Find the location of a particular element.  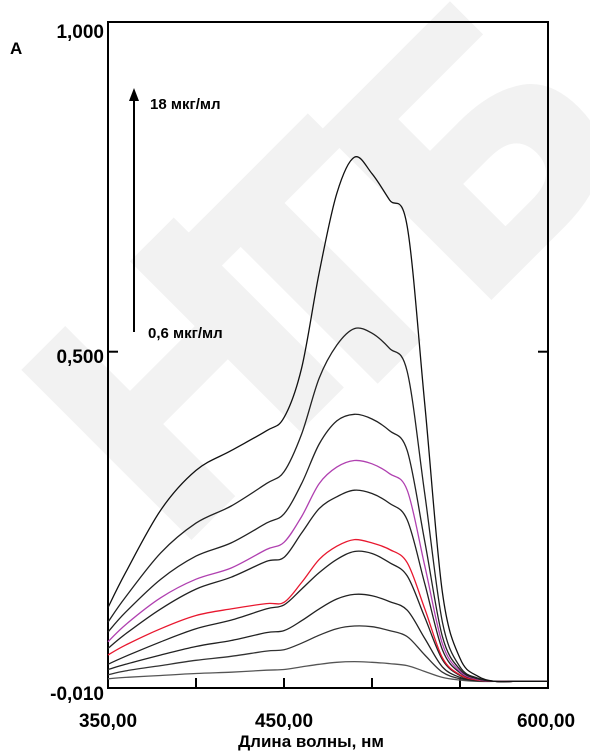

y-axis-title: A is located at coordinates (16, 48).